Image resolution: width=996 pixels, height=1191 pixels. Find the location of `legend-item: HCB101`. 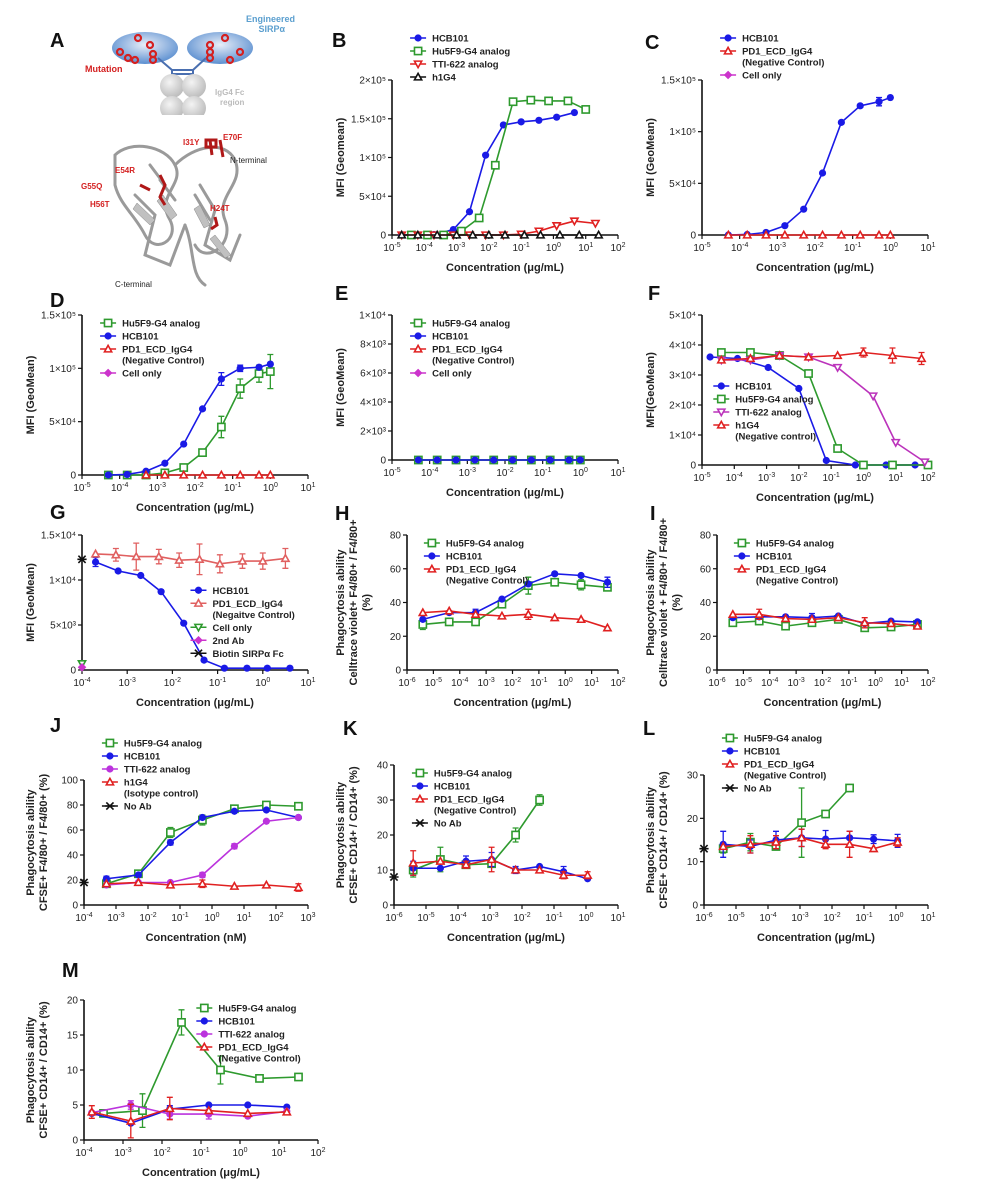

legend-item: HCB101 is located at coordinates (453, 557).